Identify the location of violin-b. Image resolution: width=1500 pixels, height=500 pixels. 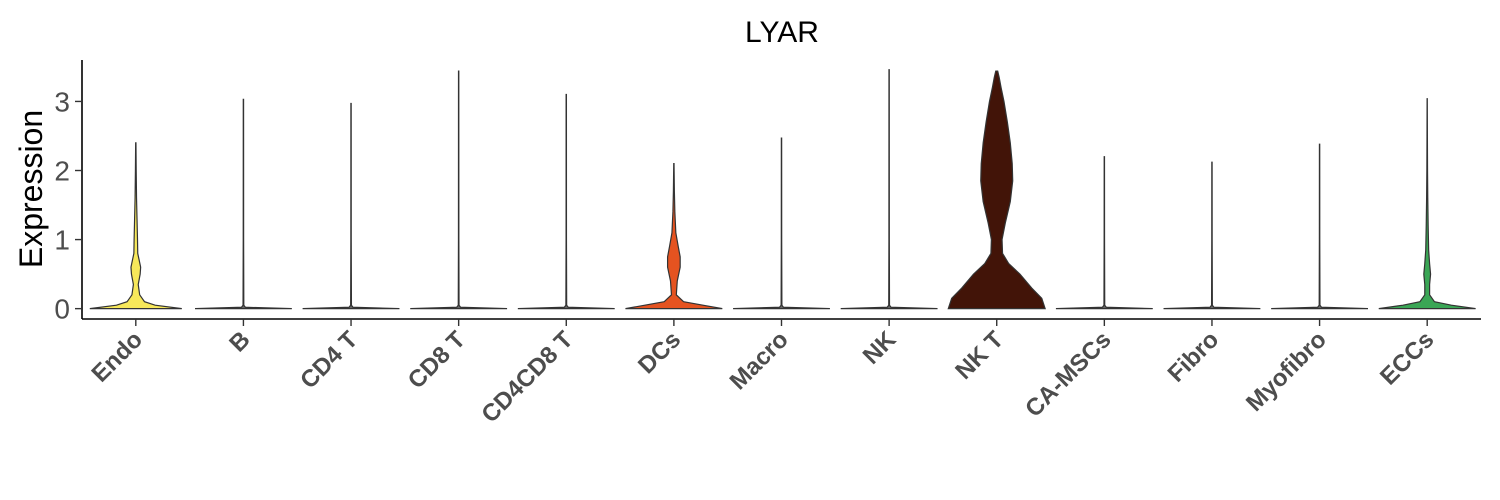
(243, 204).